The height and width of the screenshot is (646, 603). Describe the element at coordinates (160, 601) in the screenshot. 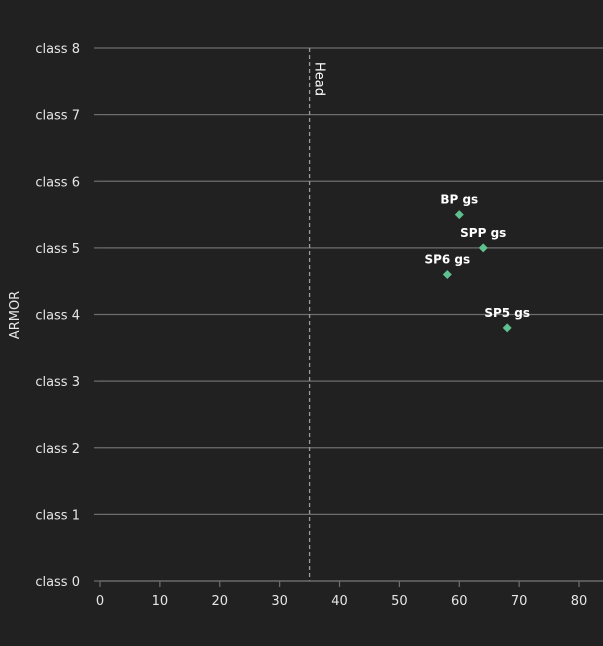

I see `x-tick-label: 10` at that location.